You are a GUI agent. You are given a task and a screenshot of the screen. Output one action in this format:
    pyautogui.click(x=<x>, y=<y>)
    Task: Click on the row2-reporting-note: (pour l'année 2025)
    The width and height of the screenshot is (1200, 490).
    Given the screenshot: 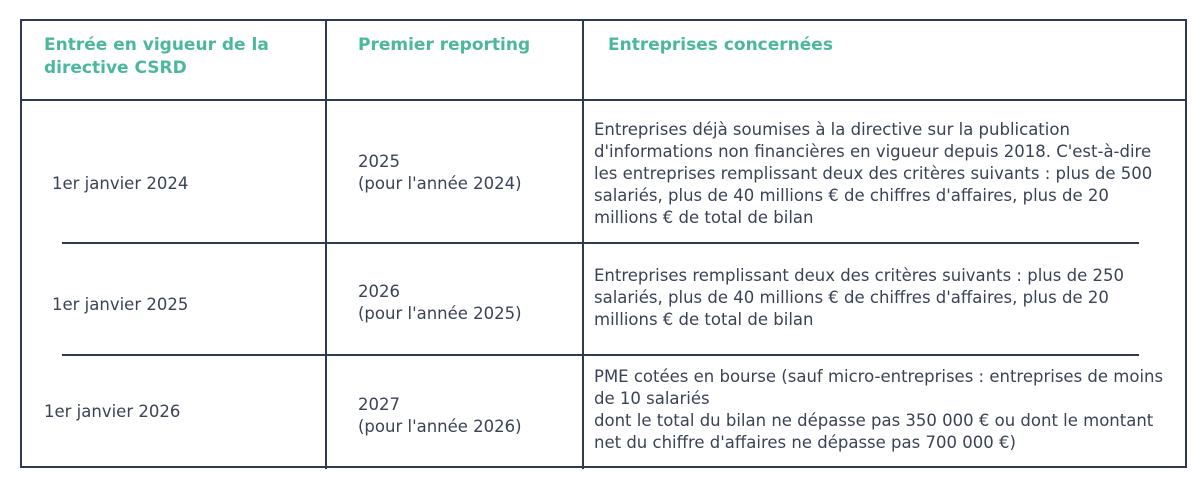 What is the action you would take?
    pyautogui.click(x=440, y=313)
    